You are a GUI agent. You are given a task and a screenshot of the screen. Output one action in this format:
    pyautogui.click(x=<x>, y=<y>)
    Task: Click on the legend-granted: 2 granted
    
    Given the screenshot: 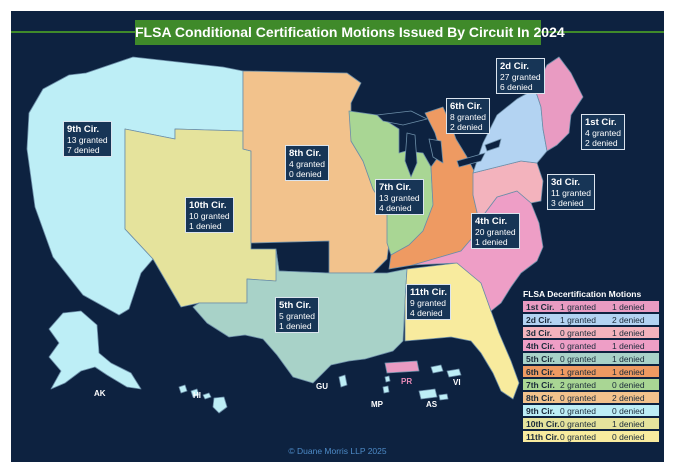 What is the action you would take?
    pyautogui.click(x=578, y=384)
    